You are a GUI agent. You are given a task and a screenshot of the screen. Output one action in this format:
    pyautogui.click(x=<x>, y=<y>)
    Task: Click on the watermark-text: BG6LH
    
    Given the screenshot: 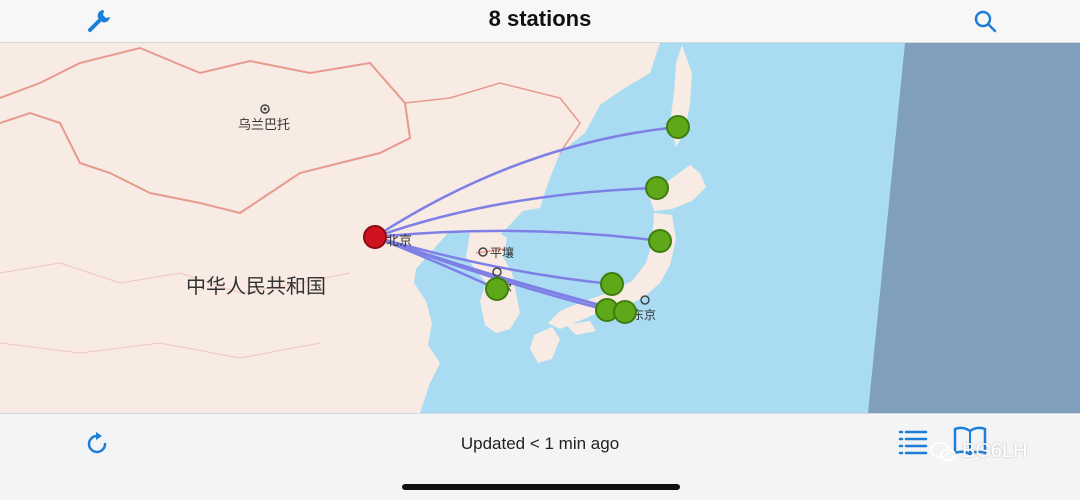 What is the action you would take?
    pyautogui.click(x=995, y=451)
    